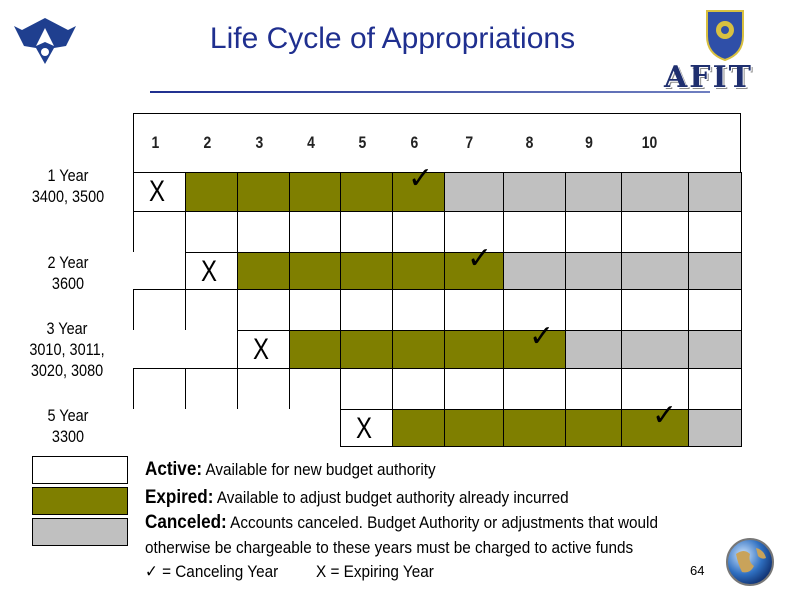 The image size is (785, 598). What do you see at coordinates (159, 232) in the screenshot?
I see `spacer-cell-row1-year1` at bounding box center [159, 232].